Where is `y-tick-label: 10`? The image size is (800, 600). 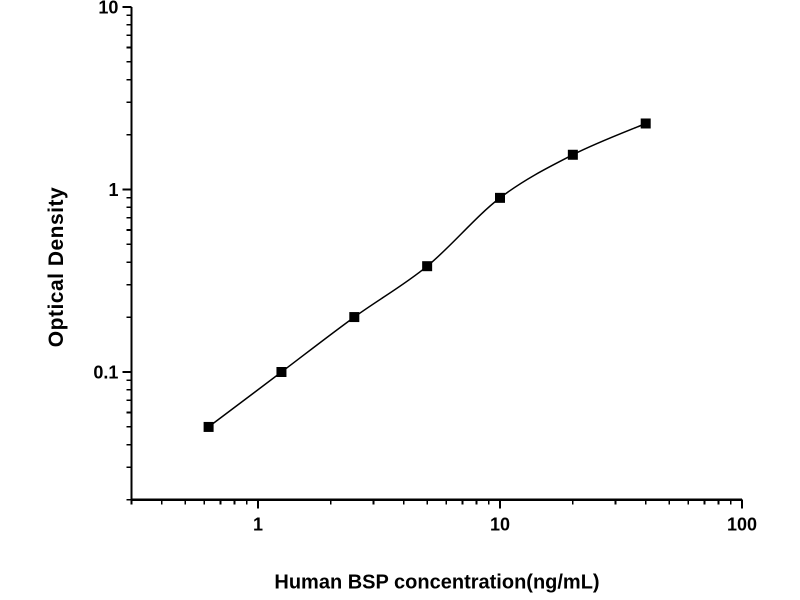 y-tick-label: 10 is located at coordinates (108, 8).